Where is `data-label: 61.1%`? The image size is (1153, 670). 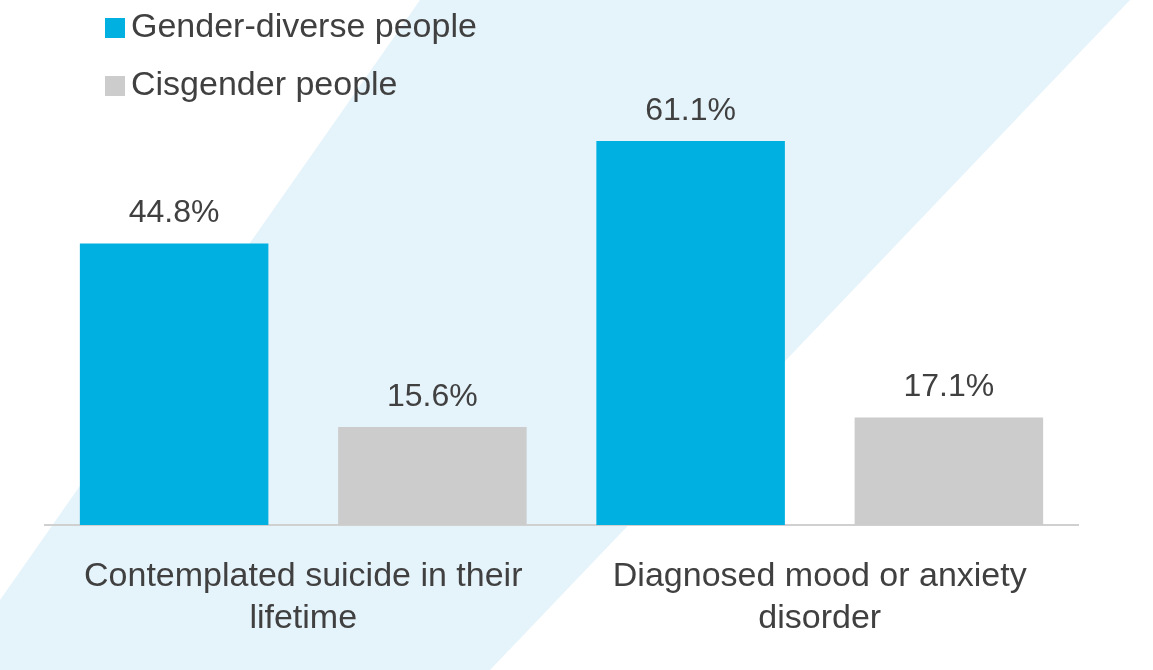
data-label: 61.1% is located at coordinates (690, 108).